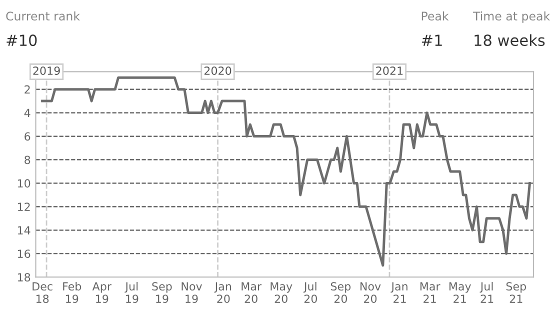  I want to click on text: #10, so click(21, 40).